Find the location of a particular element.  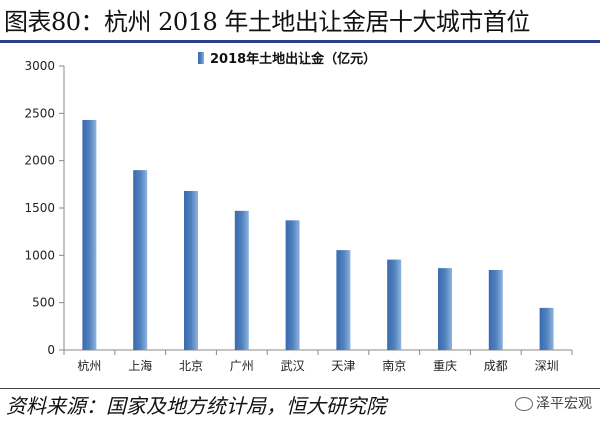

y-tick-label: 0 is located at coordinates (51, 350).